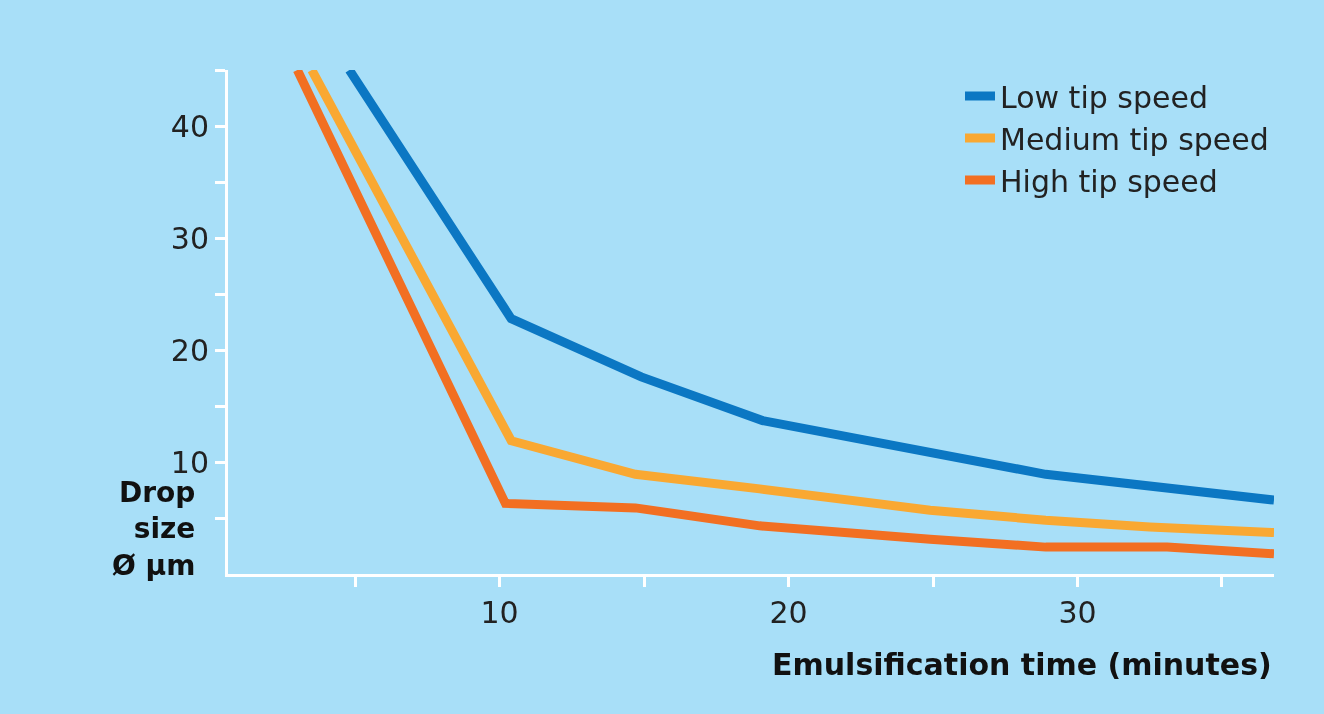  I want to click on y-tick-label: 30, so click(189, 238).